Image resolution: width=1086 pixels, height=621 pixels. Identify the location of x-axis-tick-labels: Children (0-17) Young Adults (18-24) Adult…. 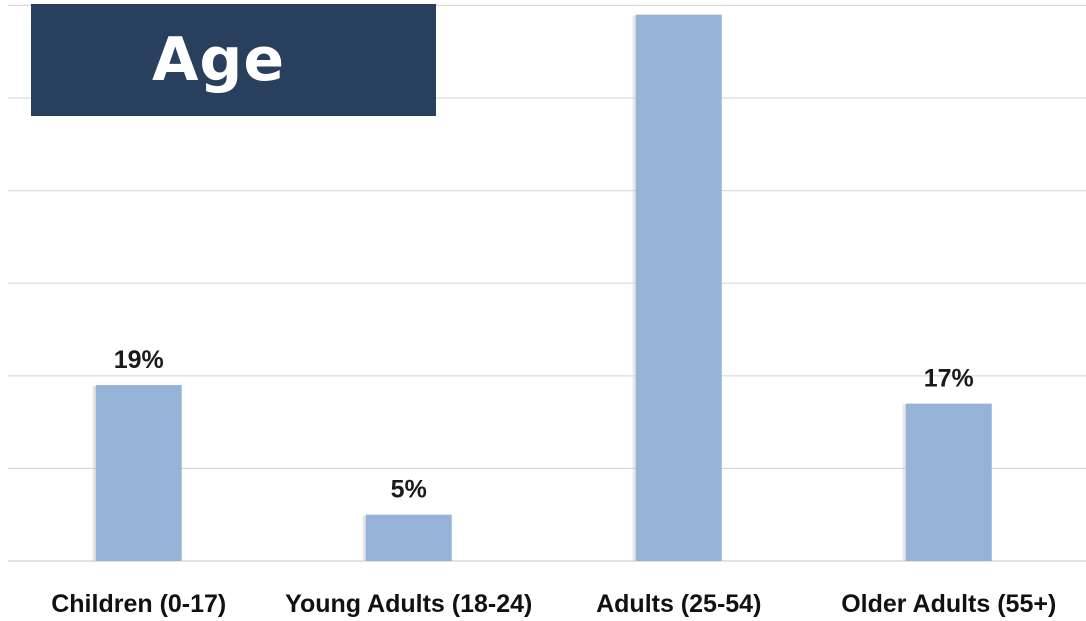
(553, 604).